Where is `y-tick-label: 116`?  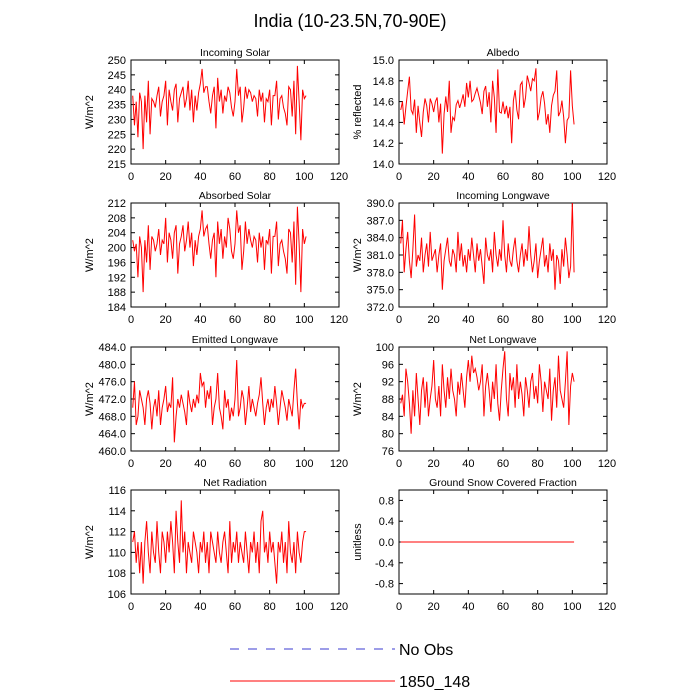
y-tick-label: 116 is located at coordinates (117, 491).